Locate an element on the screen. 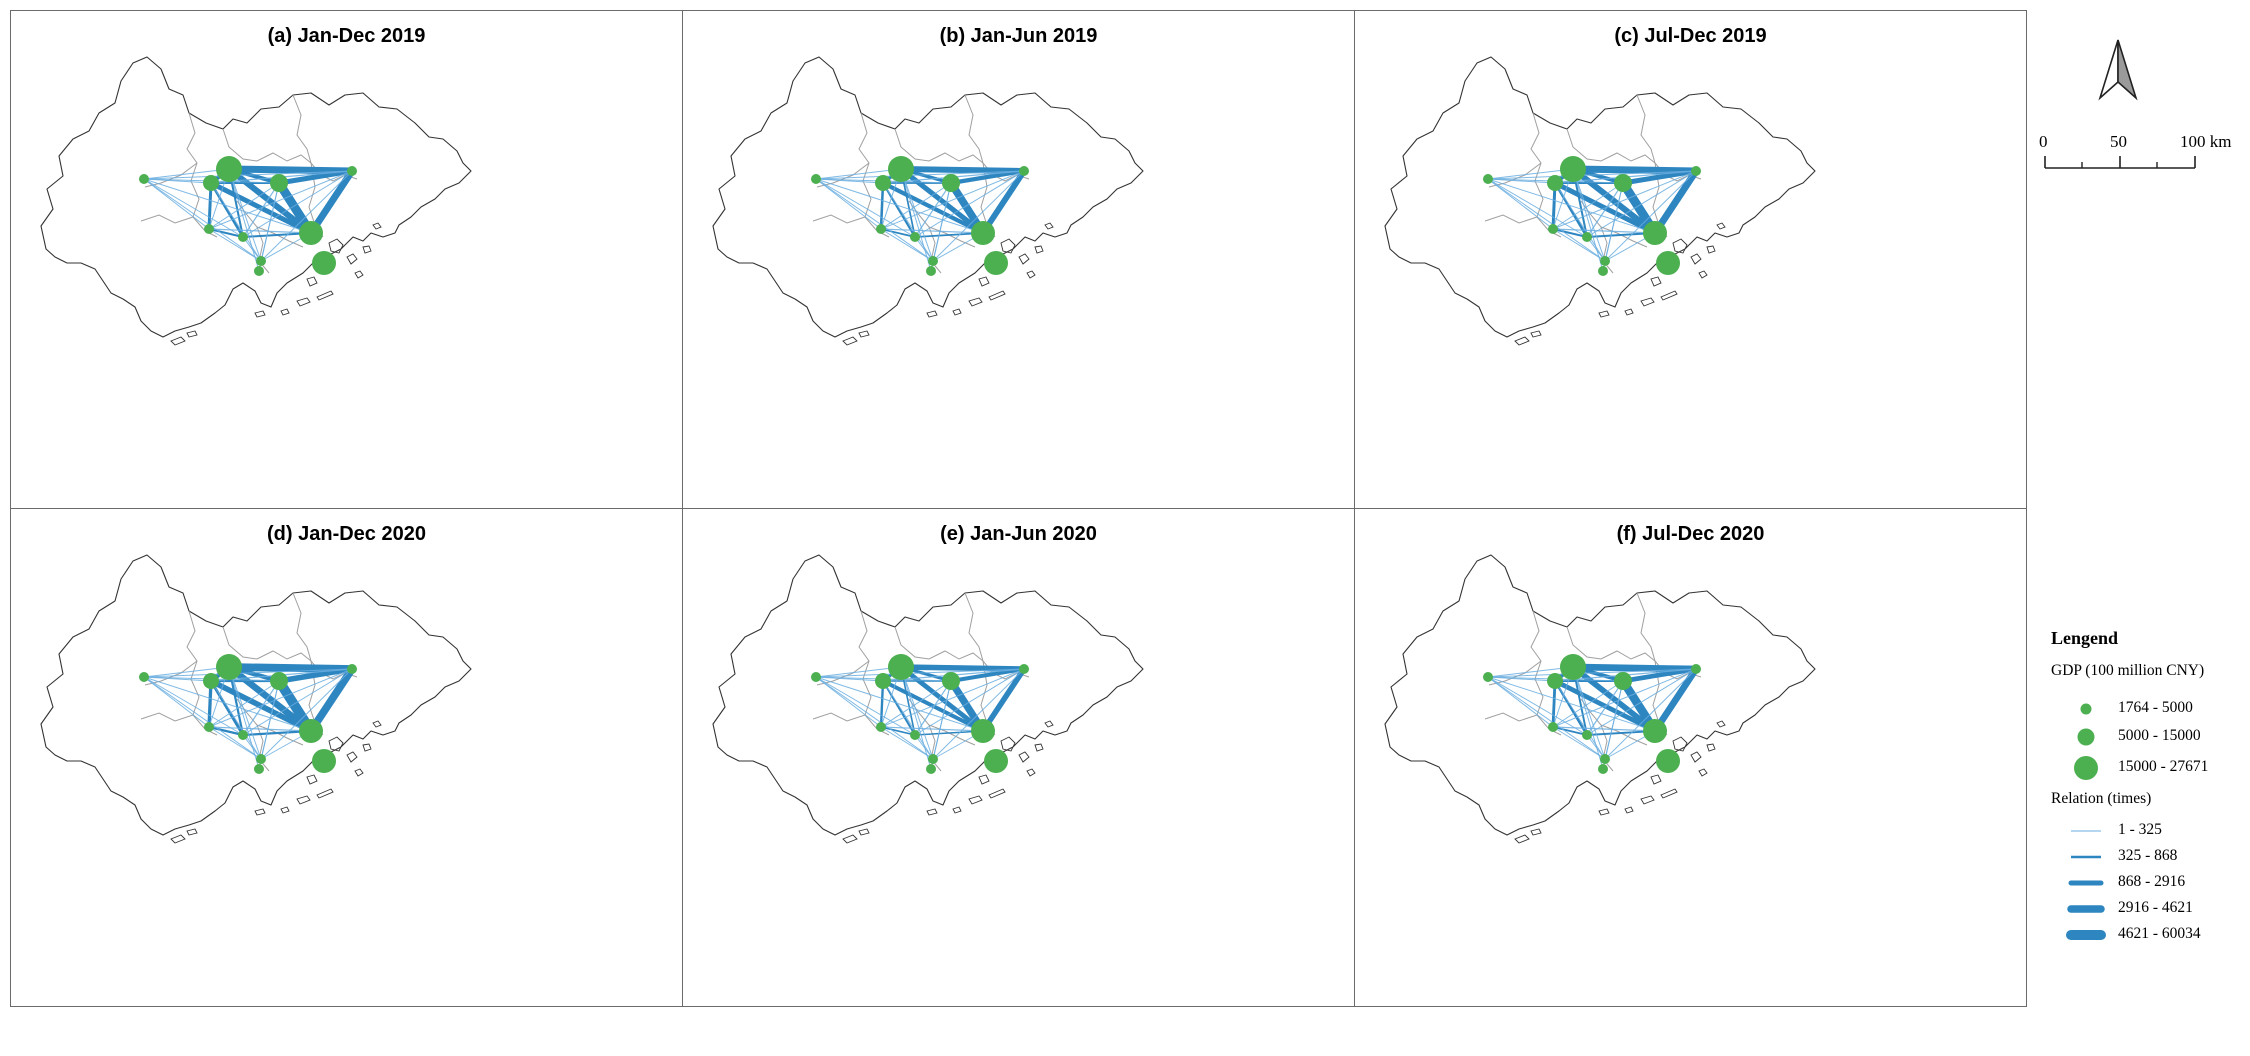  legend-gdp-large: 15000 - 27671 is located at coordinates (2145, 767).